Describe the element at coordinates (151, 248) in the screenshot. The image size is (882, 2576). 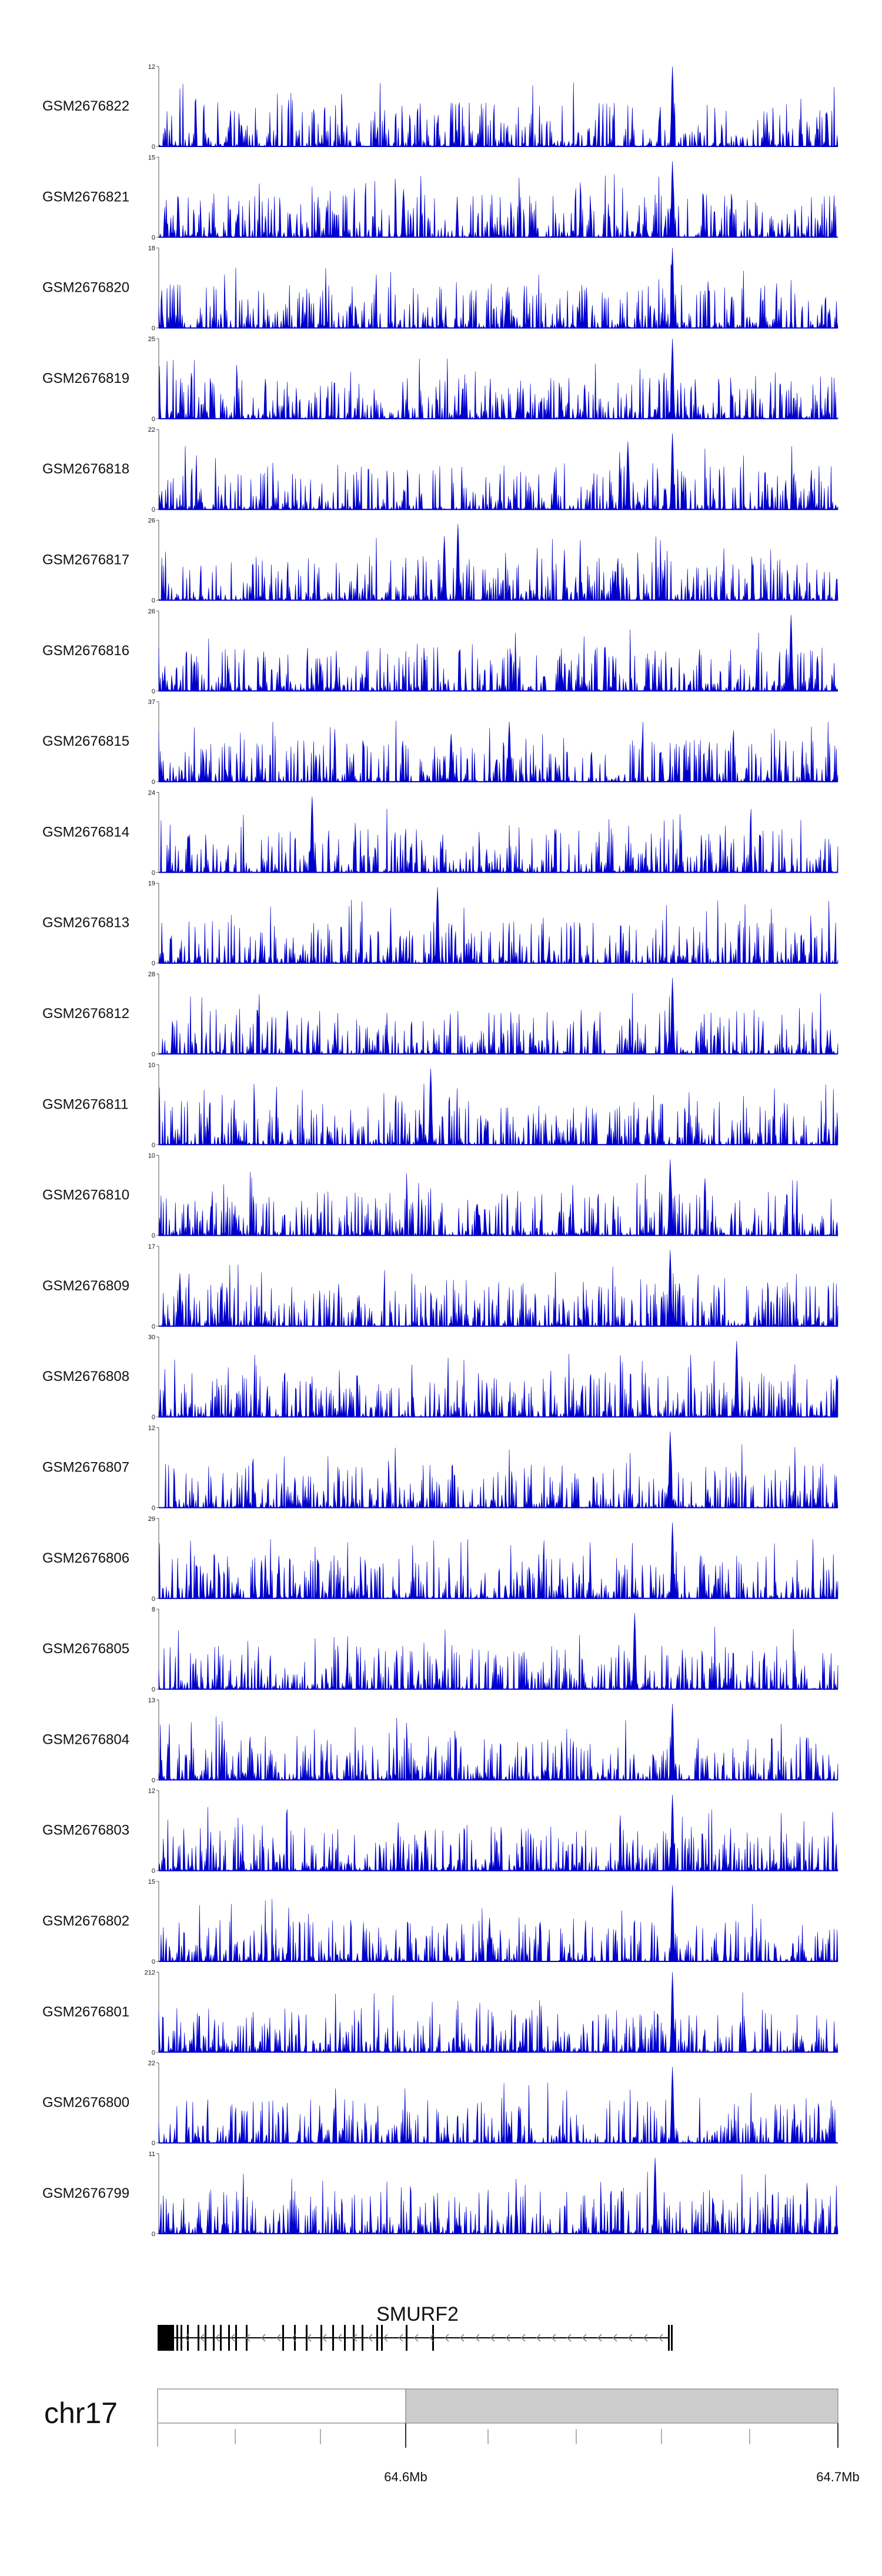
I see `y-max-label: 18` at that location.